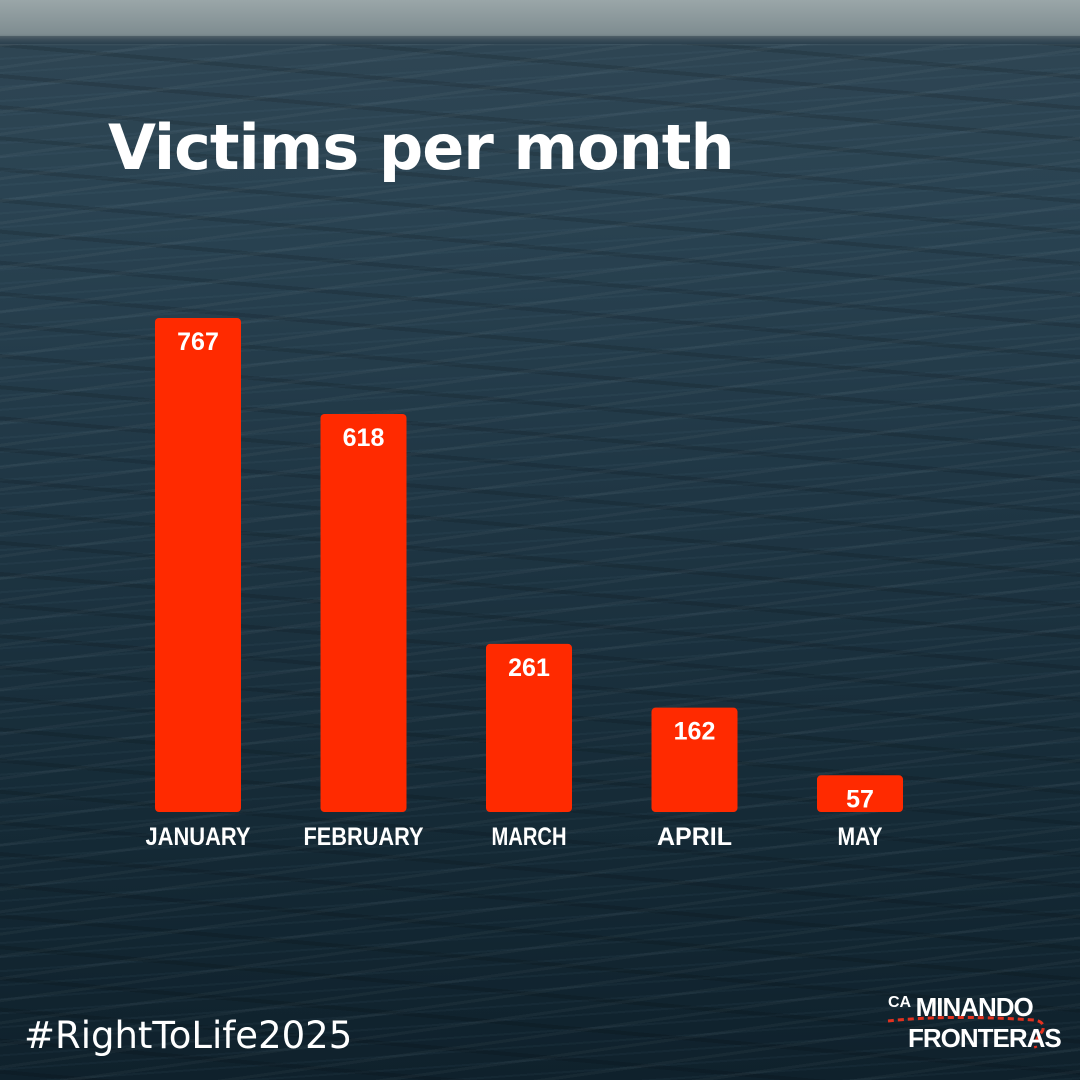 The image size is (1080, 1080). What do you see at coordinates (540, 40) in the screenshot?
I see `horizon` at bounding box center [540, 40].